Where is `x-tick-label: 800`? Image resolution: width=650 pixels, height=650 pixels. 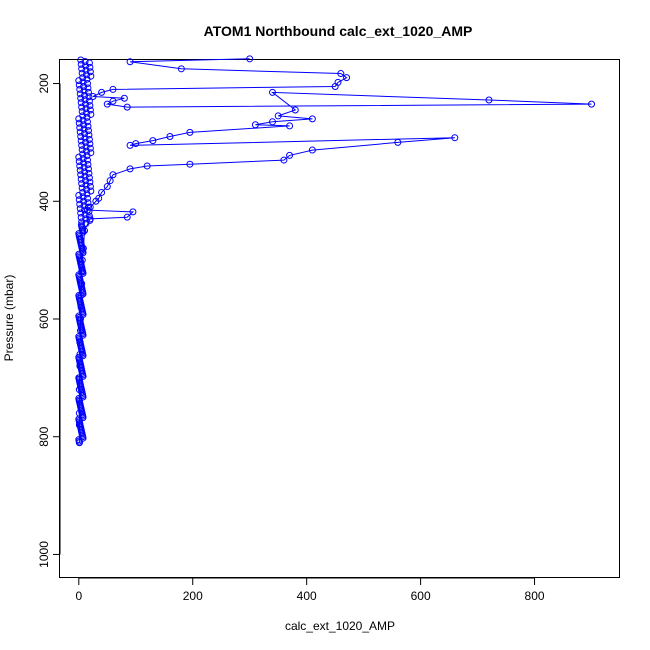 x-tick-label: 800 is located at coordinates (535, 596).